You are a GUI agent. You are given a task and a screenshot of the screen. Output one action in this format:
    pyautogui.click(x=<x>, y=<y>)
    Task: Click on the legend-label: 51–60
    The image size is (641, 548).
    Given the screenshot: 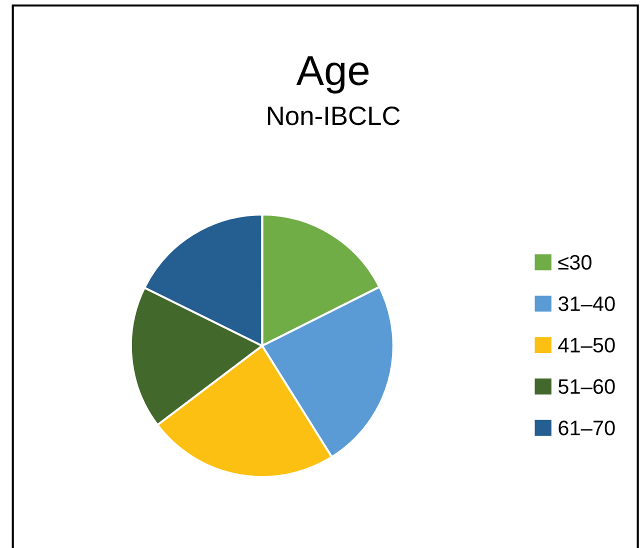 What is the action you would take?
    pyautogui.click(x=586, y=386)
    